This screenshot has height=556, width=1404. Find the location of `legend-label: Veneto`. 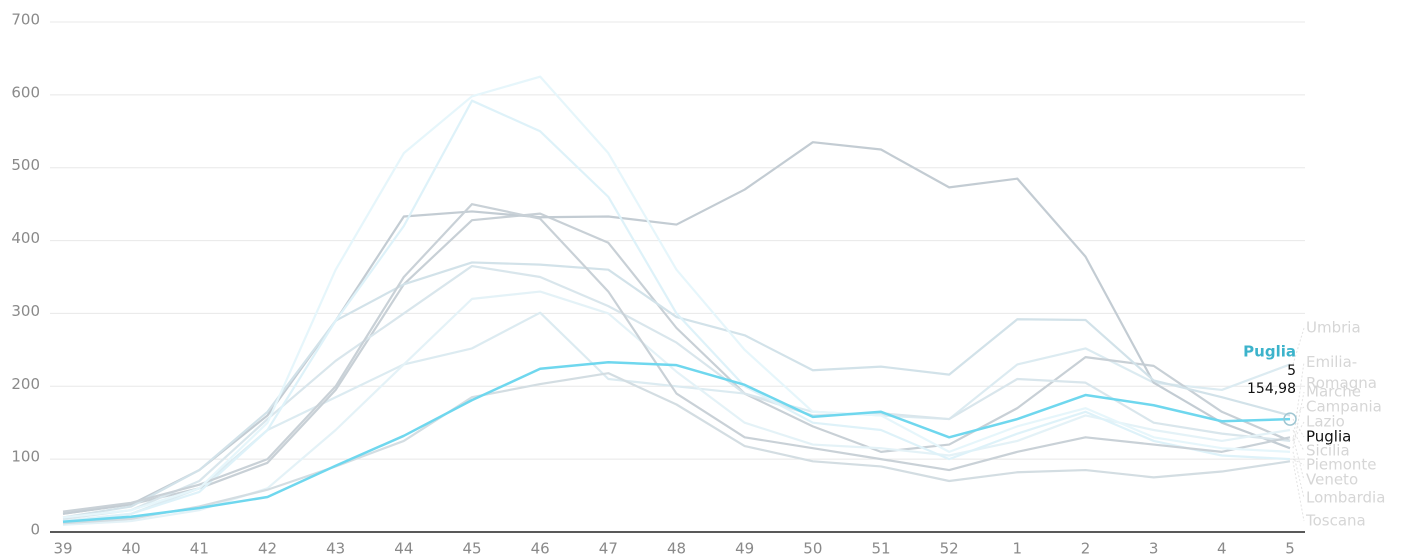

legend-label: Veneto is located at coordinates (1332, 480).